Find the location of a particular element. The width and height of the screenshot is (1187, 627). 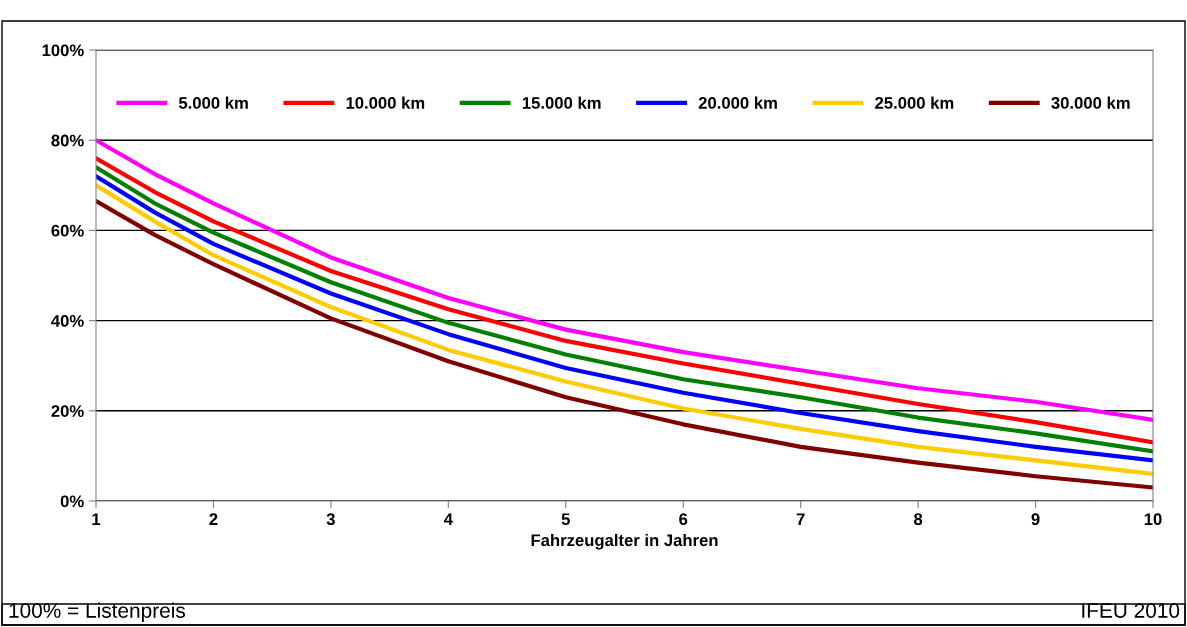

y-tick-label: 60% is located at coordinates (67, 230).